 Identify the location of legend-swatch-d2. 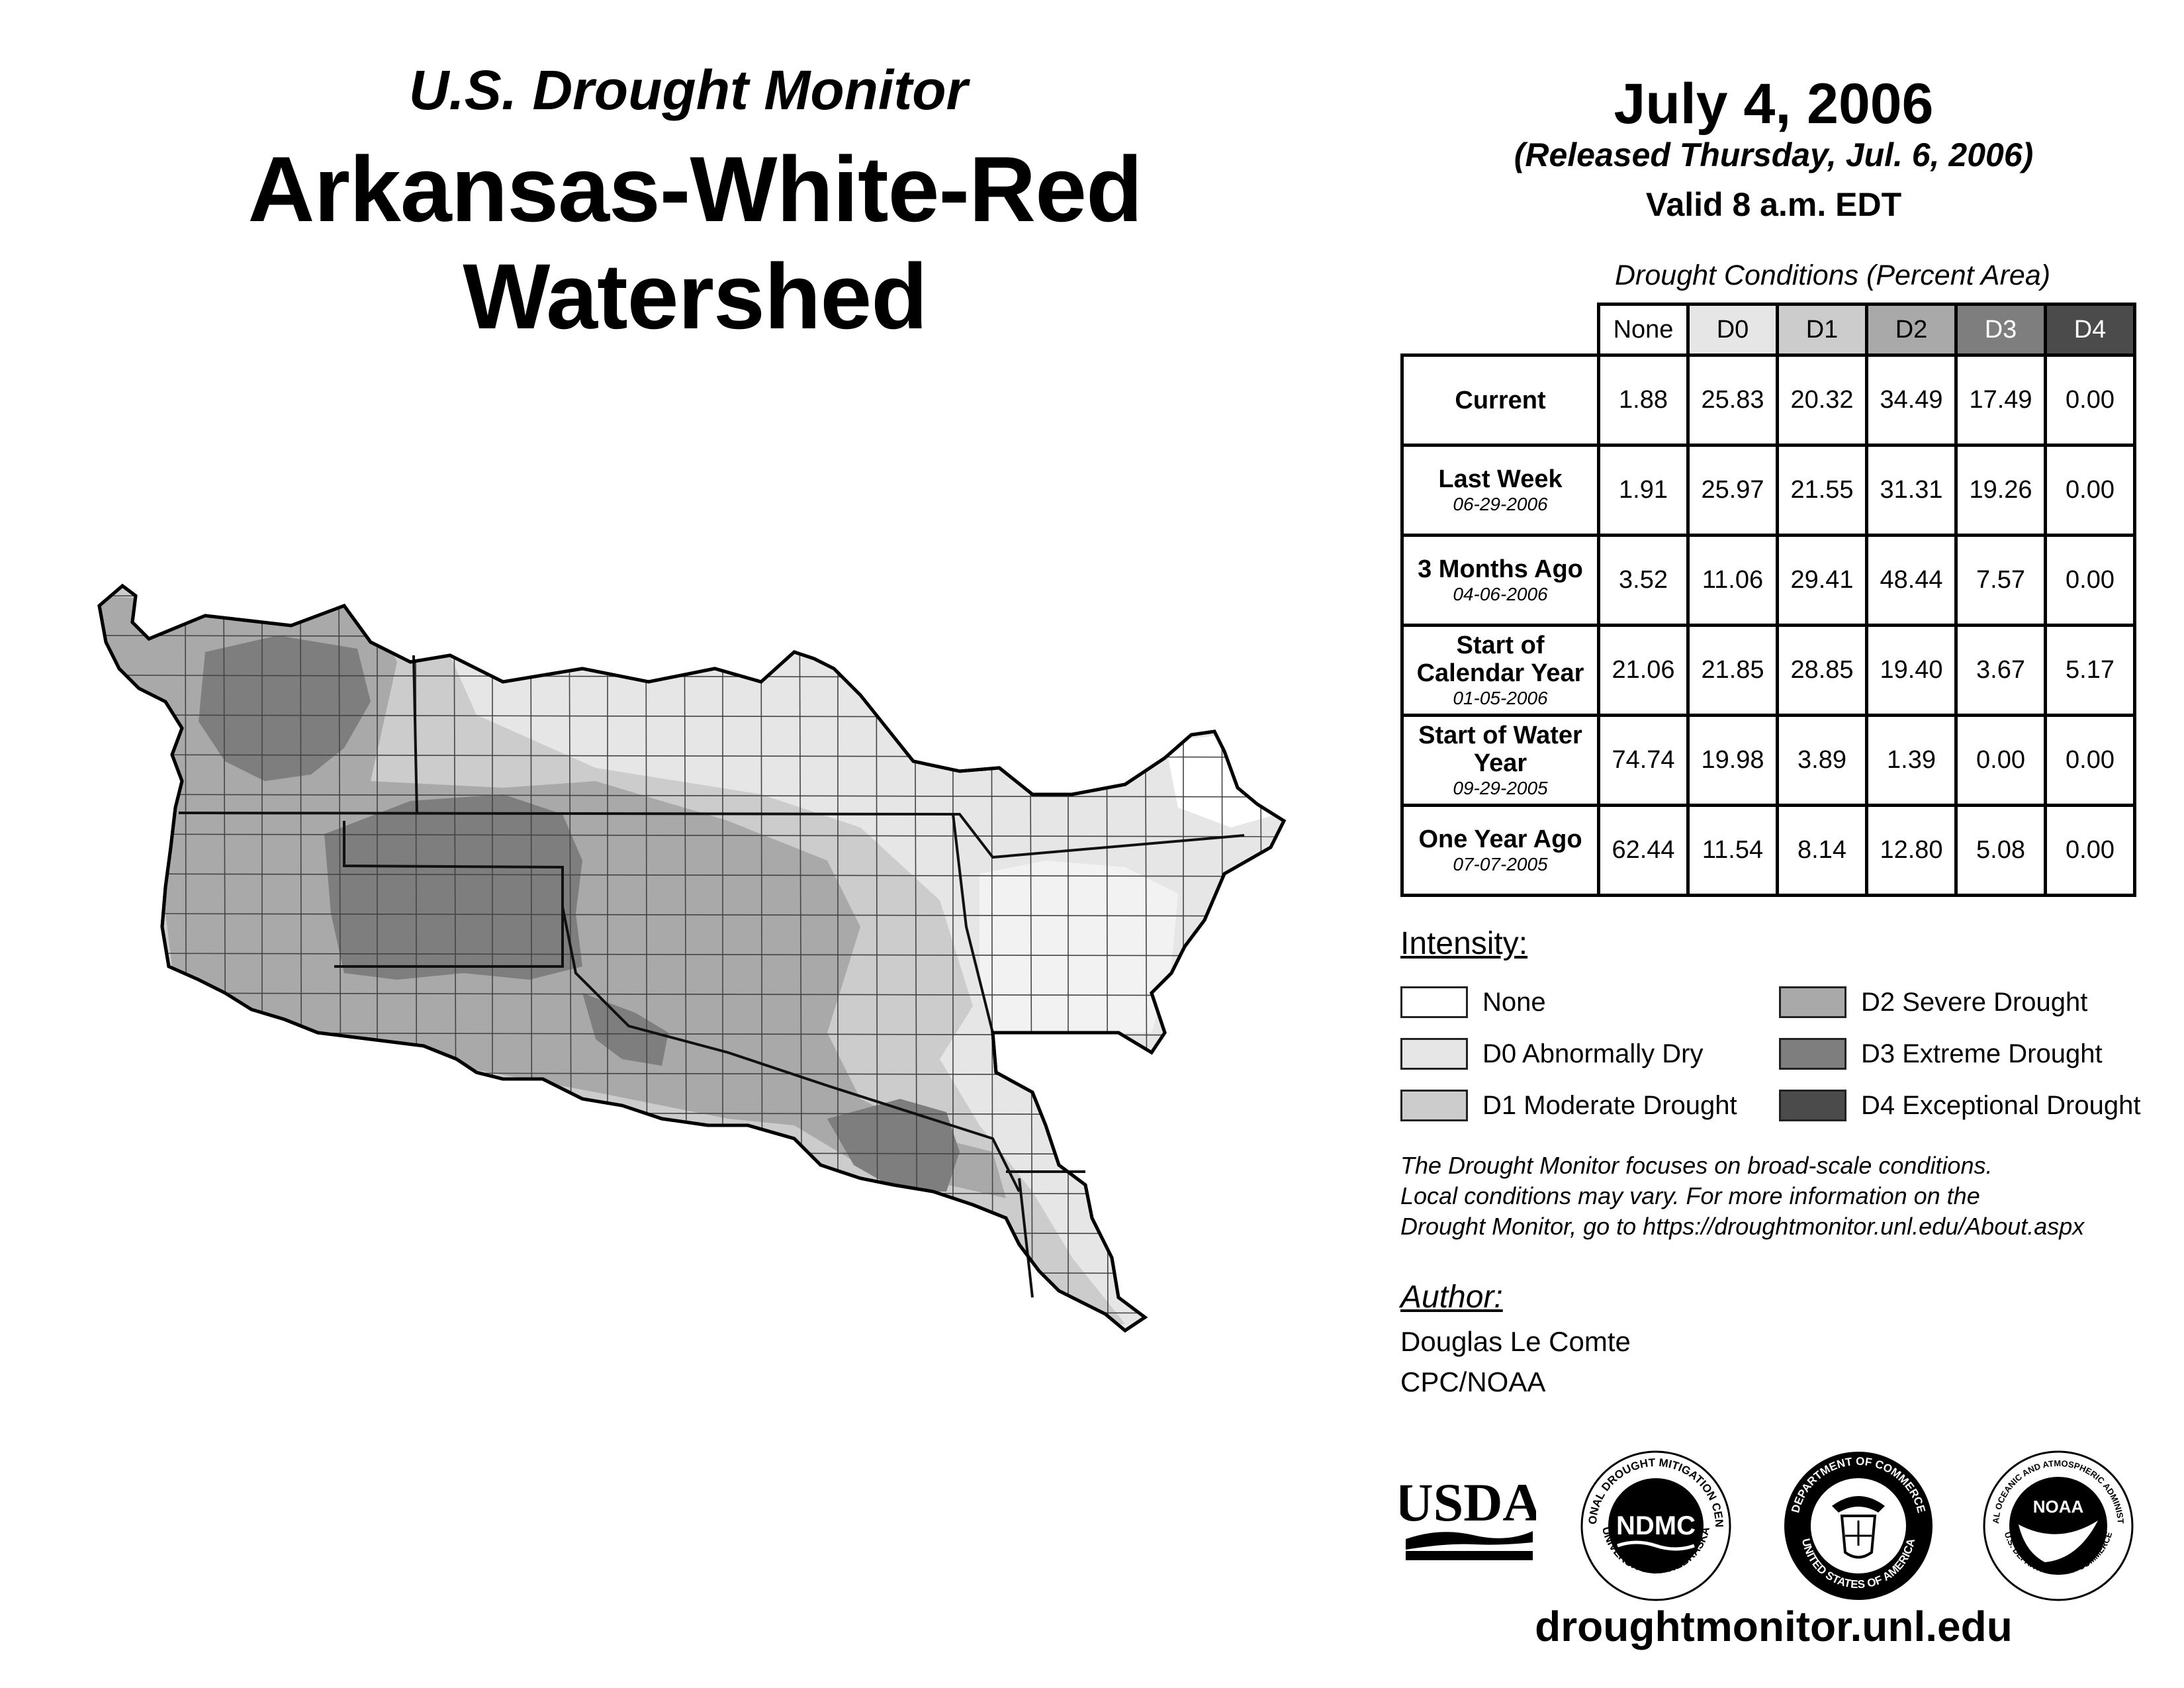
(1812, 1002).